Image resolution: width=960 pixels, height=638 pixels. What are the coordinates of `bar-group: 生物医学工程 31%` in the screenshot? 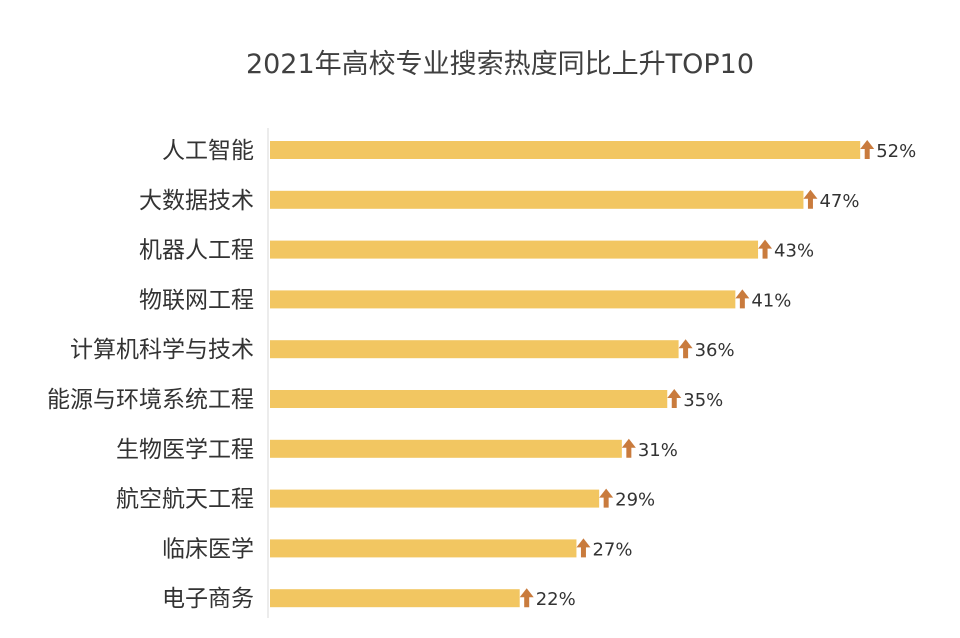 It's located at (397, 450).